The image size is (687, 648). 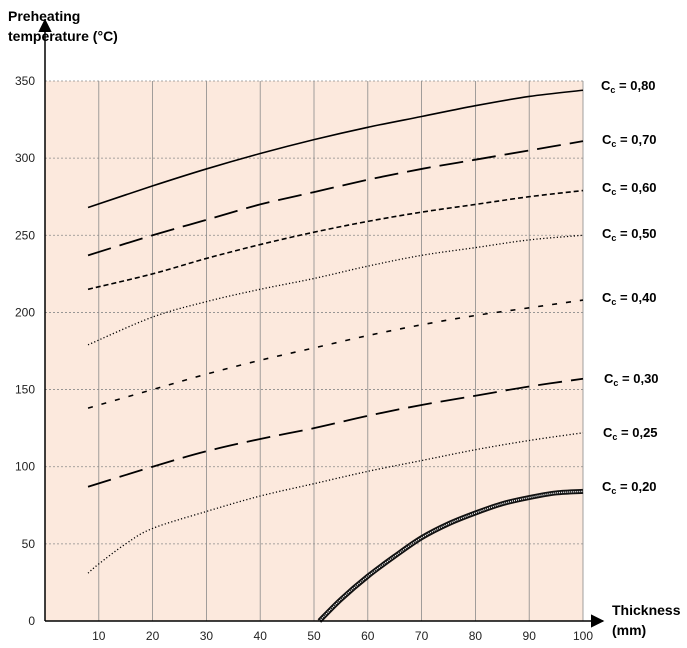 I want to click on y-axis-label-line2: temperature (°C), so click(x=63, y=36).